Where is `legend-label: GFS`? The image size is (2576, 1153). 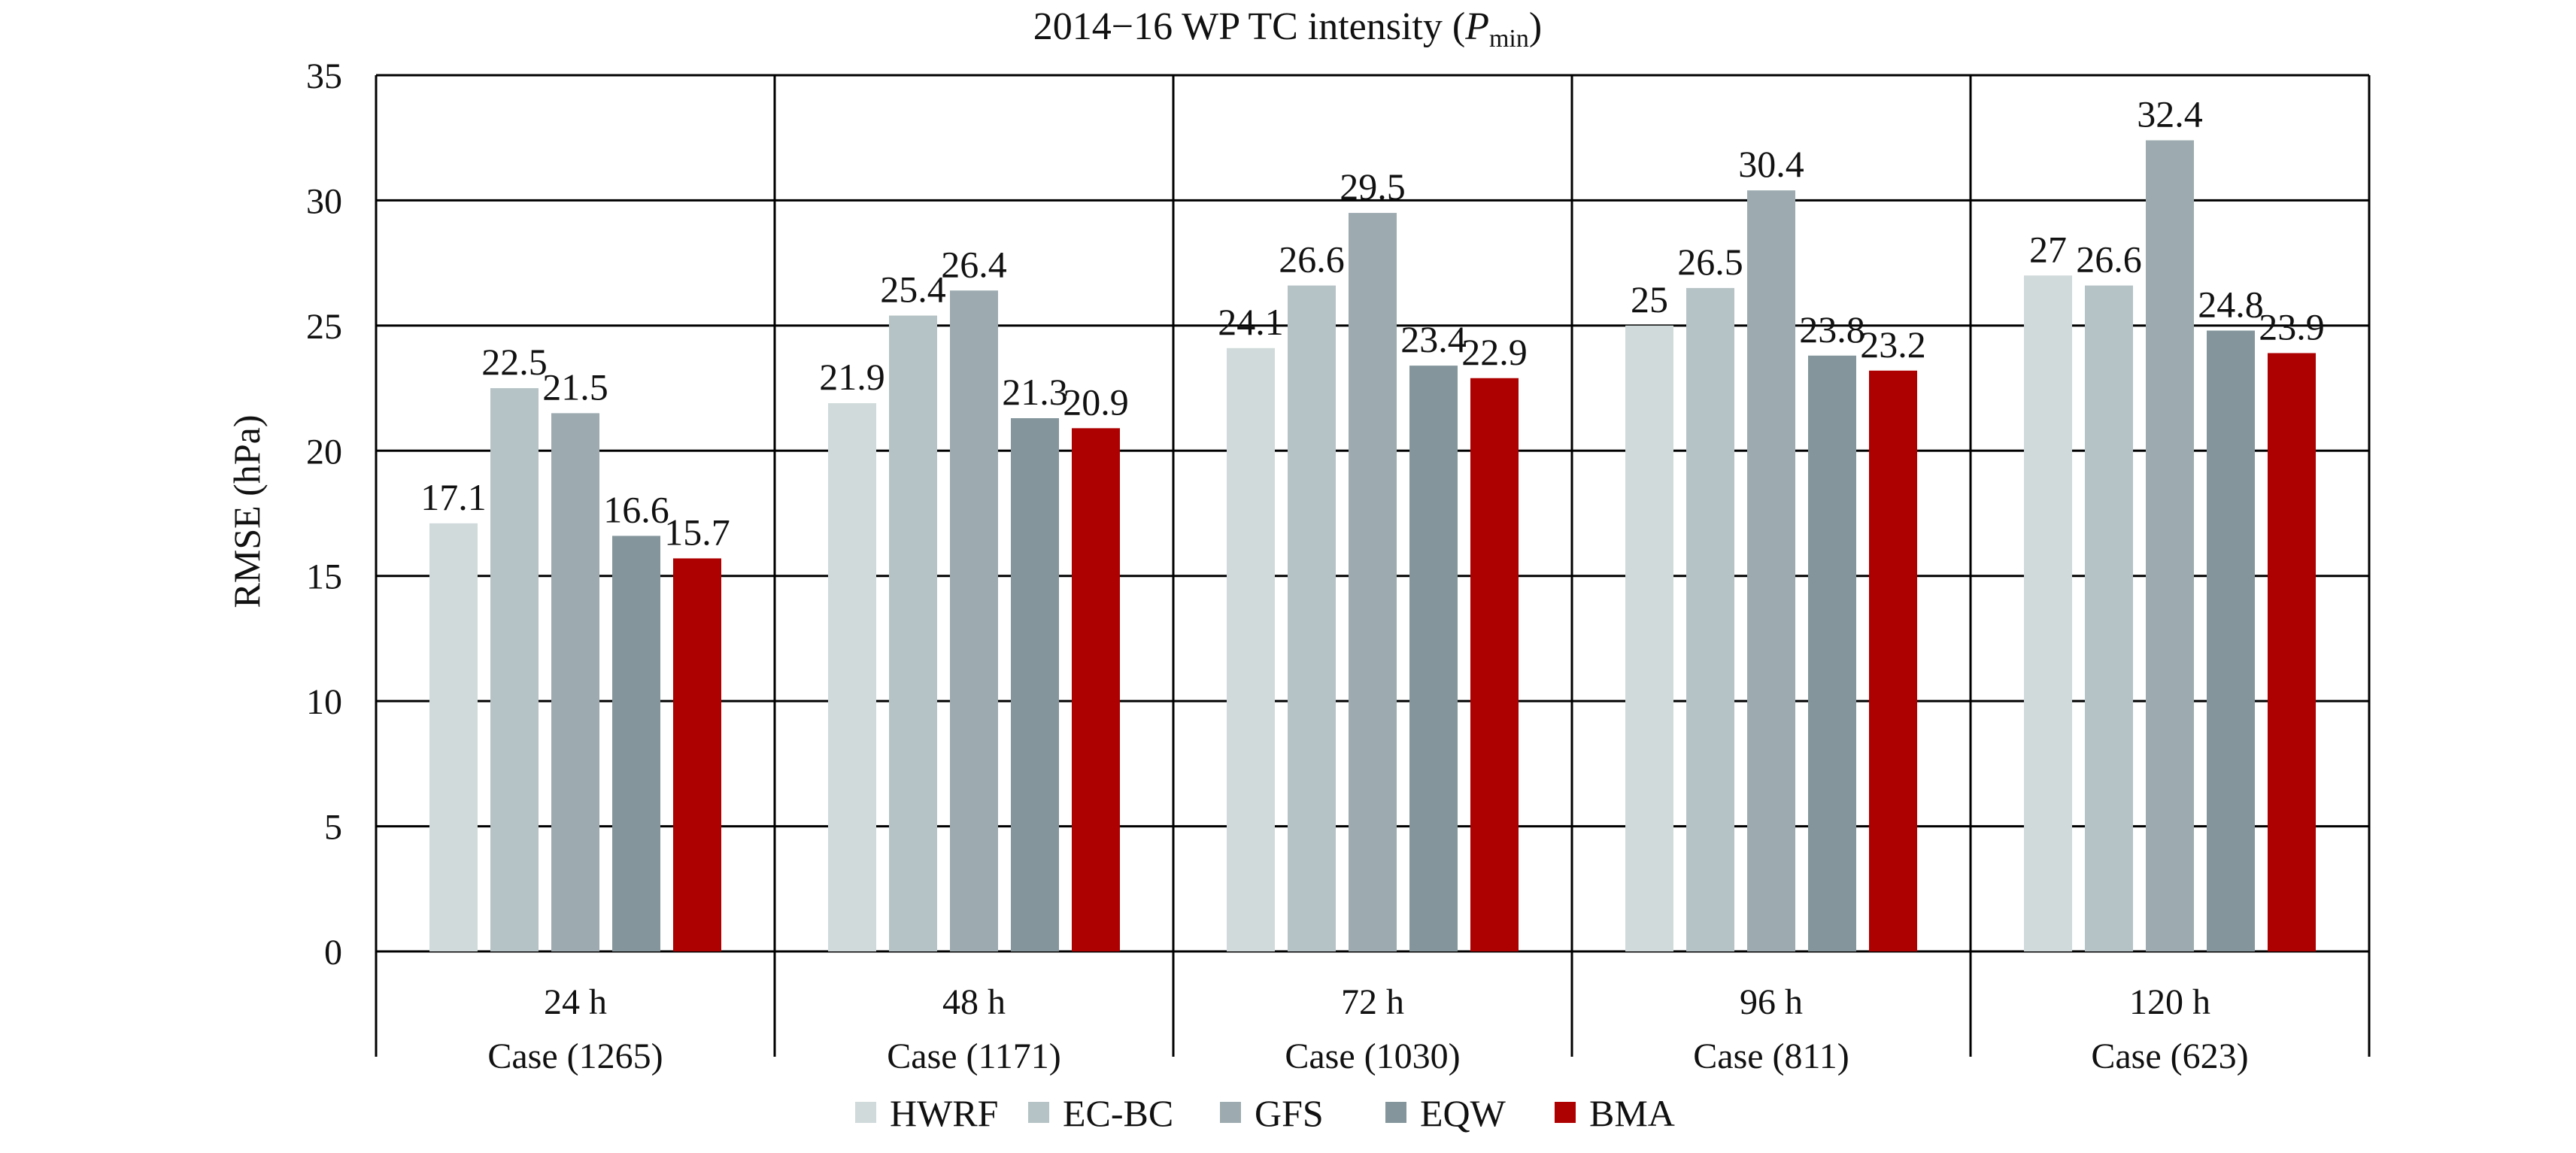 legend-label: GFS is located at coordinates (1289, 1113).